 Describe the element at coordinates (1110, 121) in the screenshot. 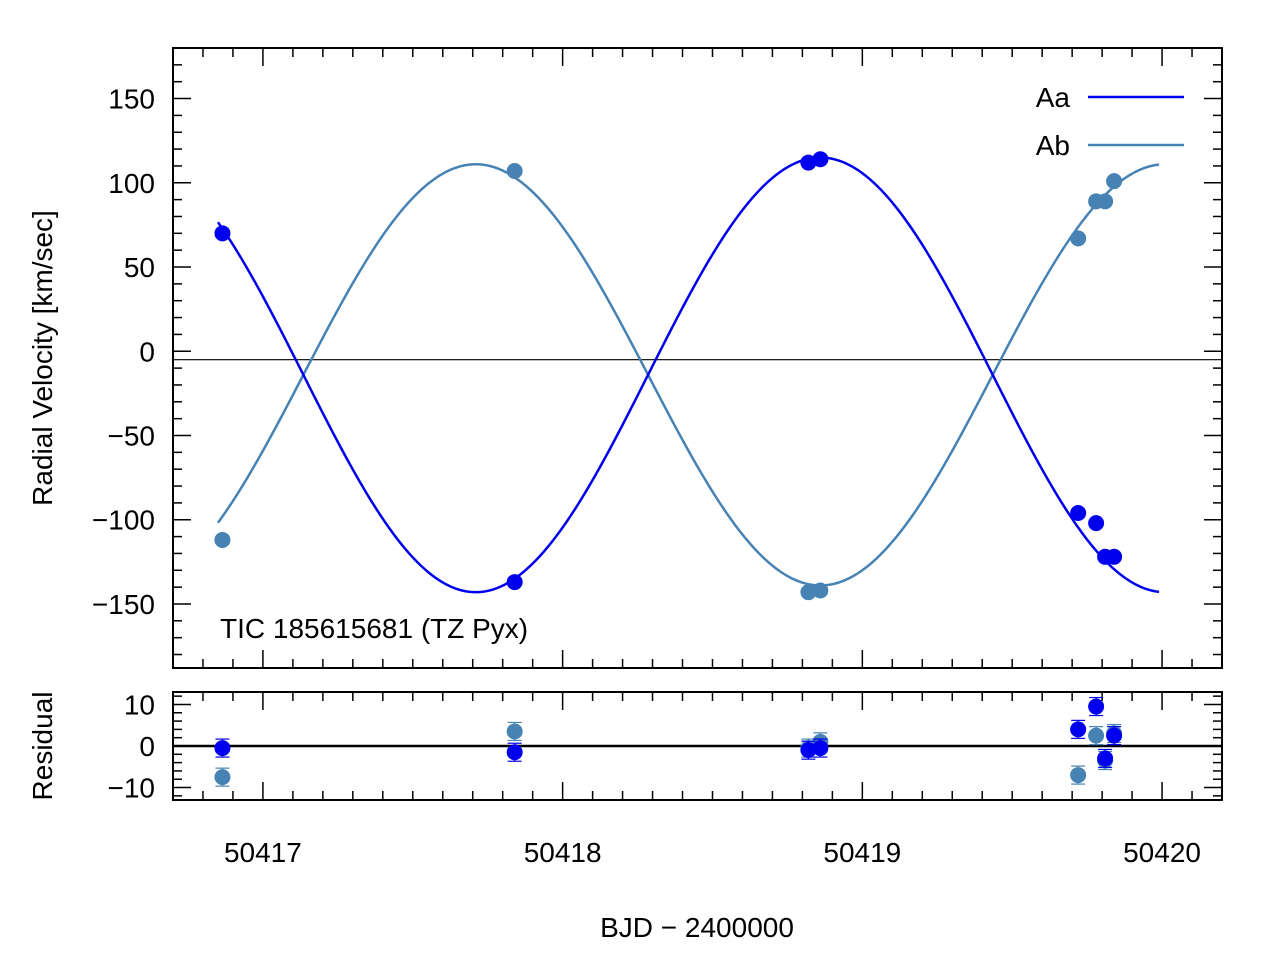

I see `legend: Aa Ab` at that location.